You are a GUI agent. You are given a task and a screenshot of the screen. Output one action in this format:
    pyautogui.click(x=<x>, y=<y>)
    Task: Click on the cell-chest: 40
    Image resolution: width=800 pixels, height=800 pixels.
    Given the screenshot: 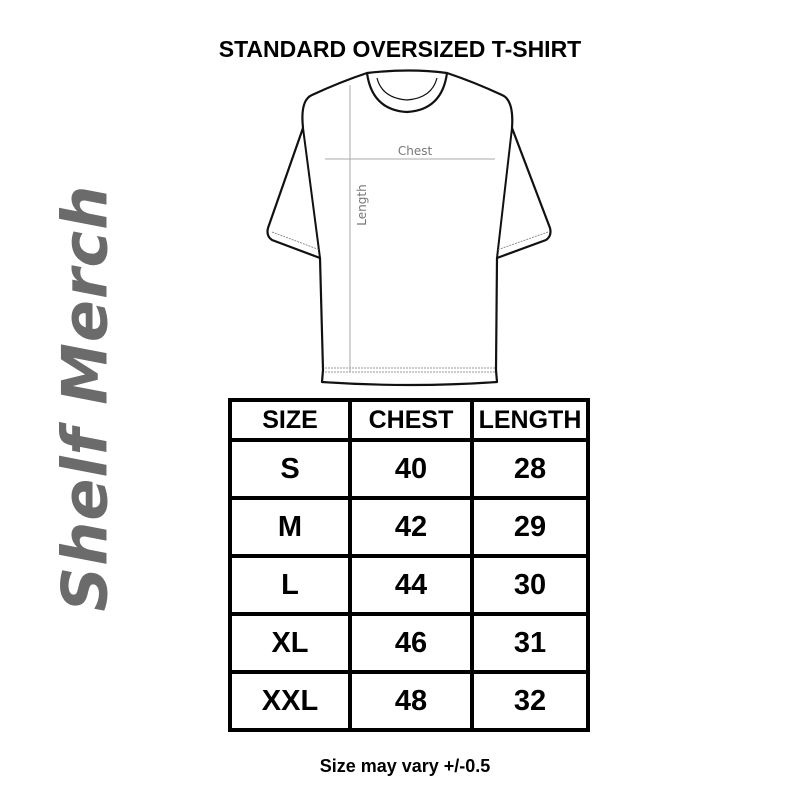 What is the action you would take?
    pyautogui.click(x=411, y=469)
    